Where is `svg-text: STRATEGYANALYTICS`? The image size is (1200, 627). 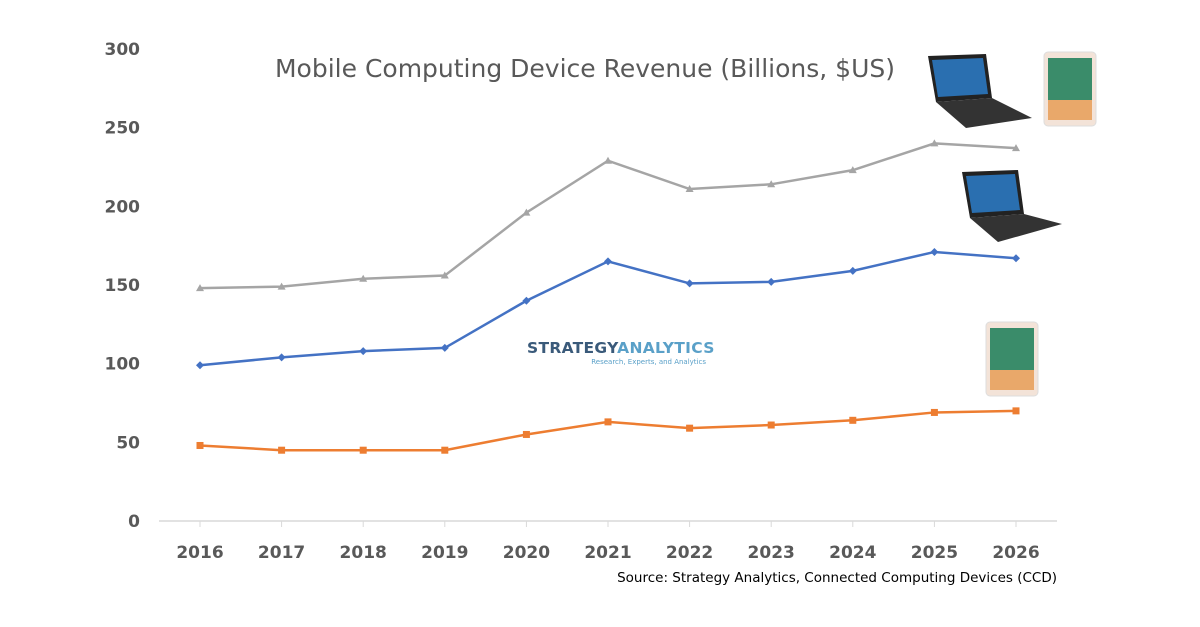
svg-text: STRATEGYANALYTICS is located at coordinates (621, 348).